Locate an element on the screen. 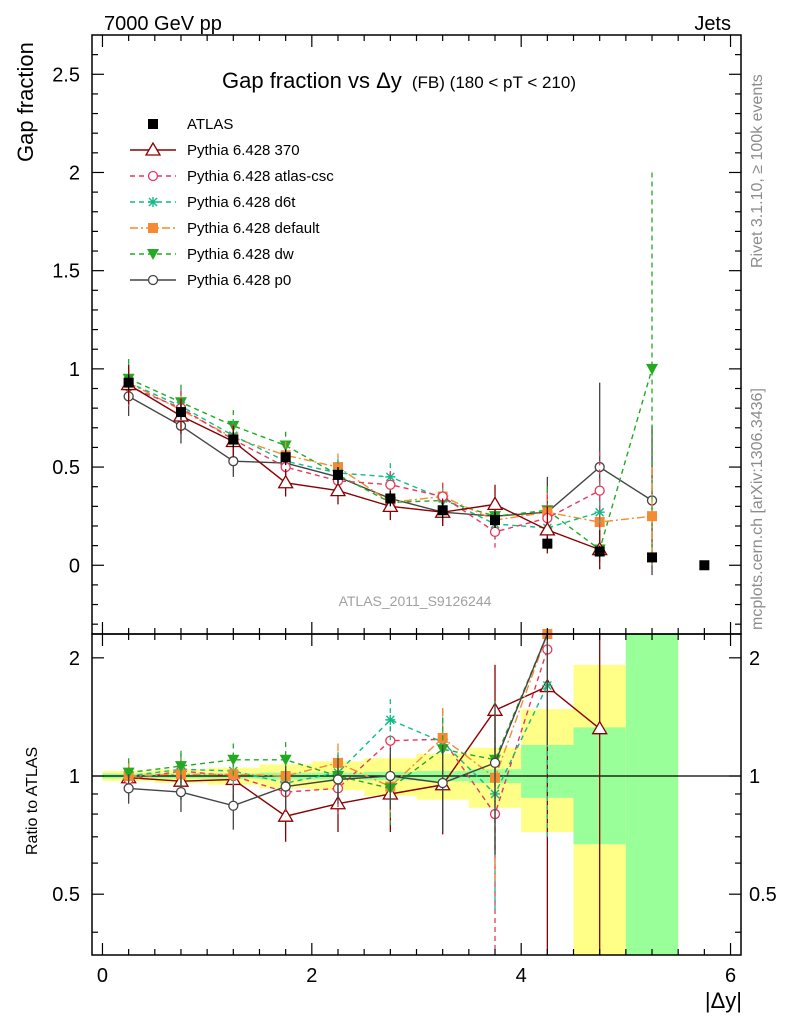 The height and width of the screenshot is (1024, 786). y-tick-label-ratio: 0.5 is located at coordinates (66, 895).